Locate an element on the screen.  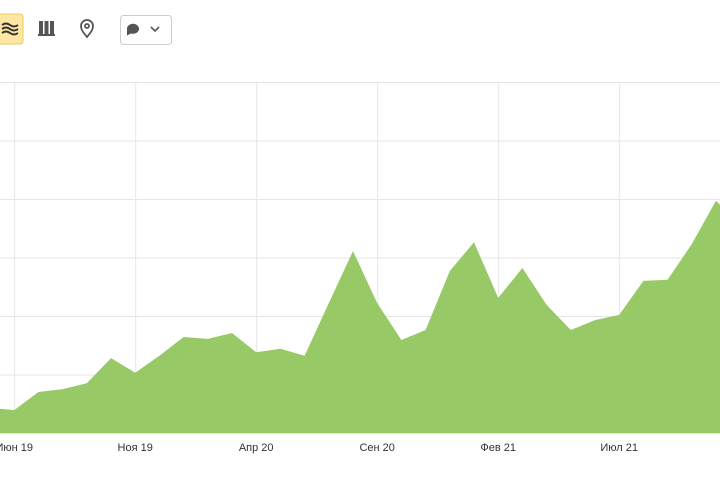
toolbar is located at coordinates (86, 29).